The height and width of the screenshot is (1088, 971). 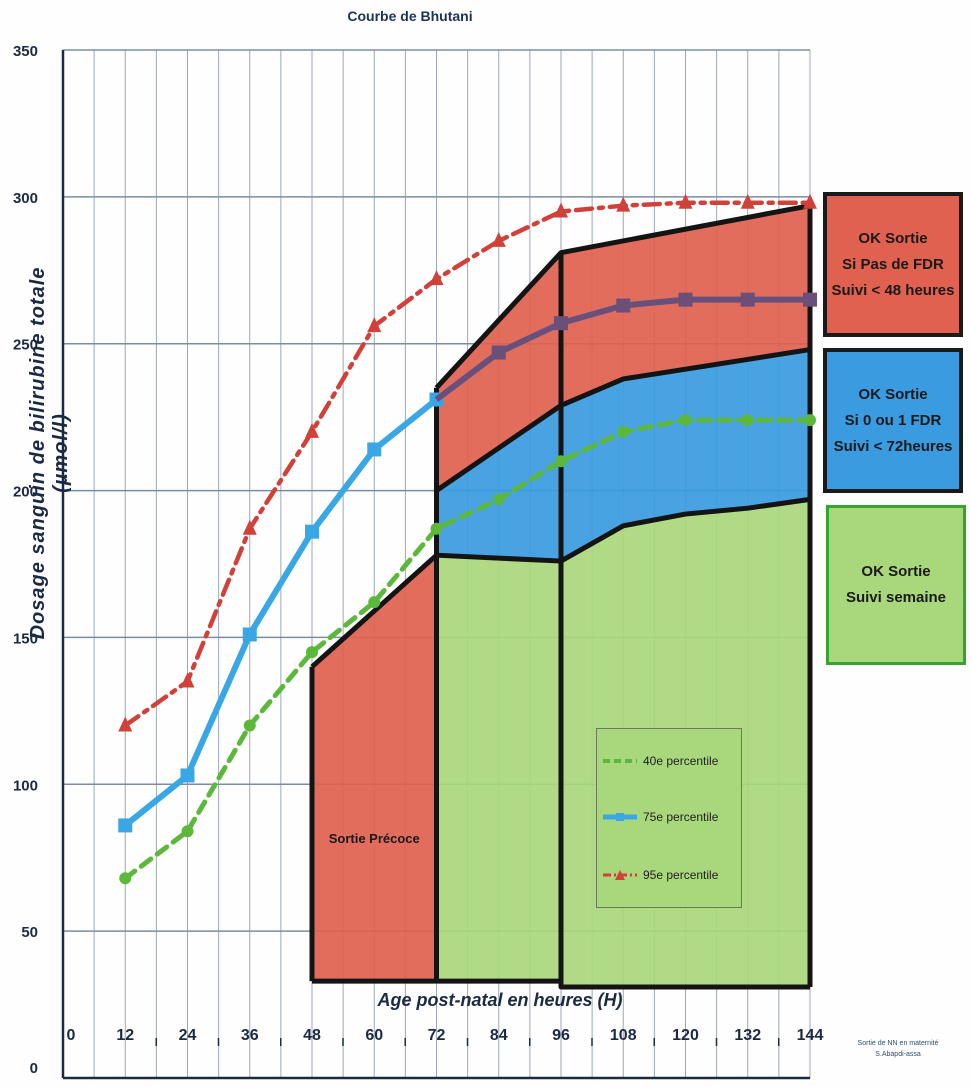 I want to click on y-tick-label: 250, so click(x=25, y=345).